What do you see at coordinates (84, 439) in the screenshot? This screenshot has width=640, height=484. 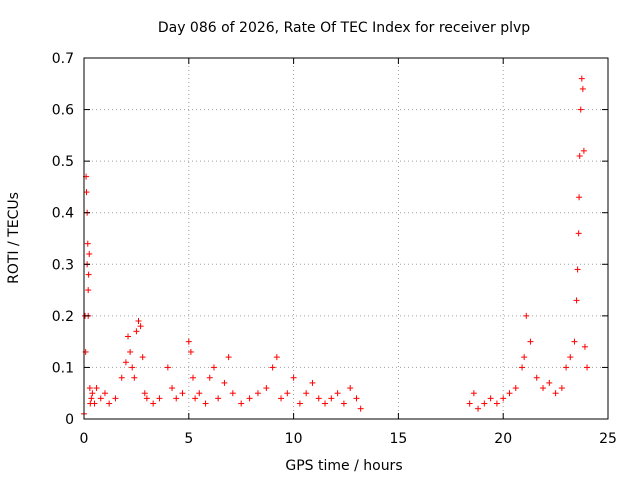 I see `x-tick-label: 0` at bounding box center [84, 439].